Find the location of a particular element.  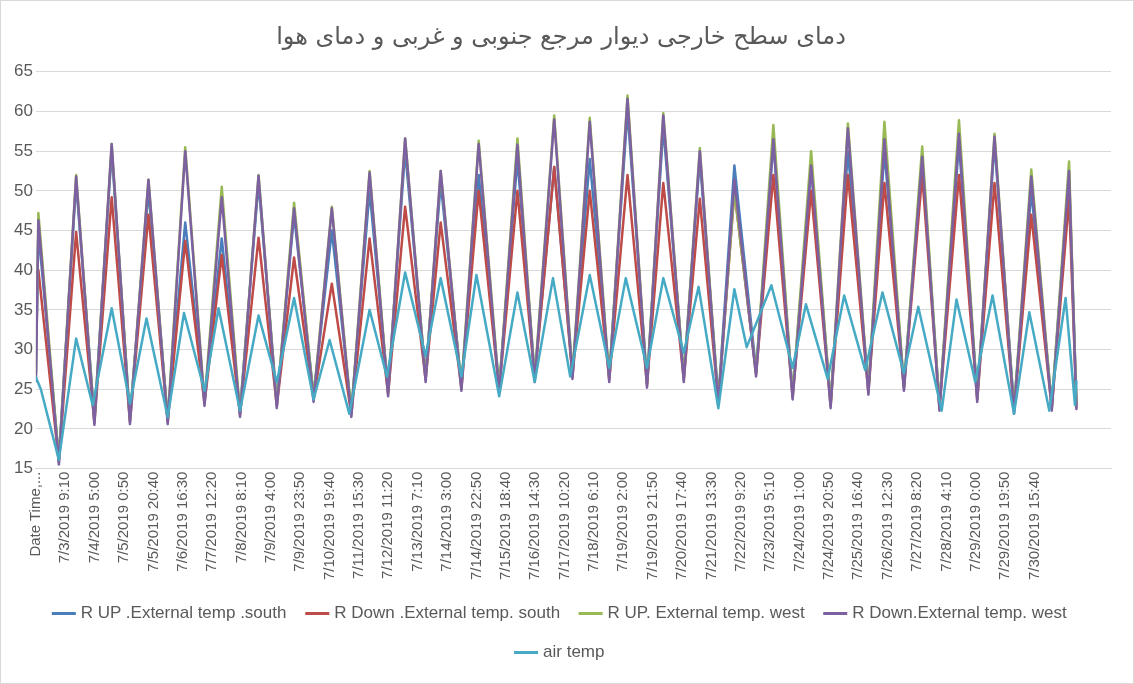

x-tick-label: 7/19/2019 2:00 is located at coordinates (622, 521).